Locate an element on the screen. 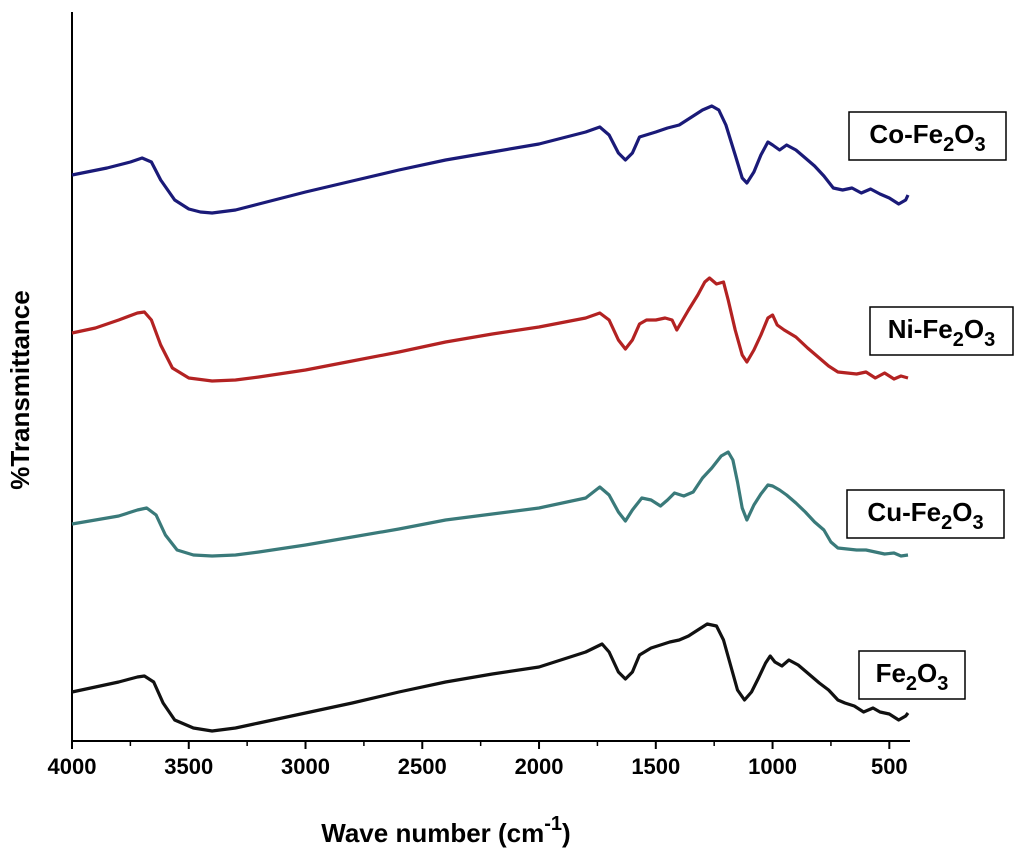 The width and height of the screenshot is (1022, 862). x-axis-title-close: ) is located at coordinates (566, 833).